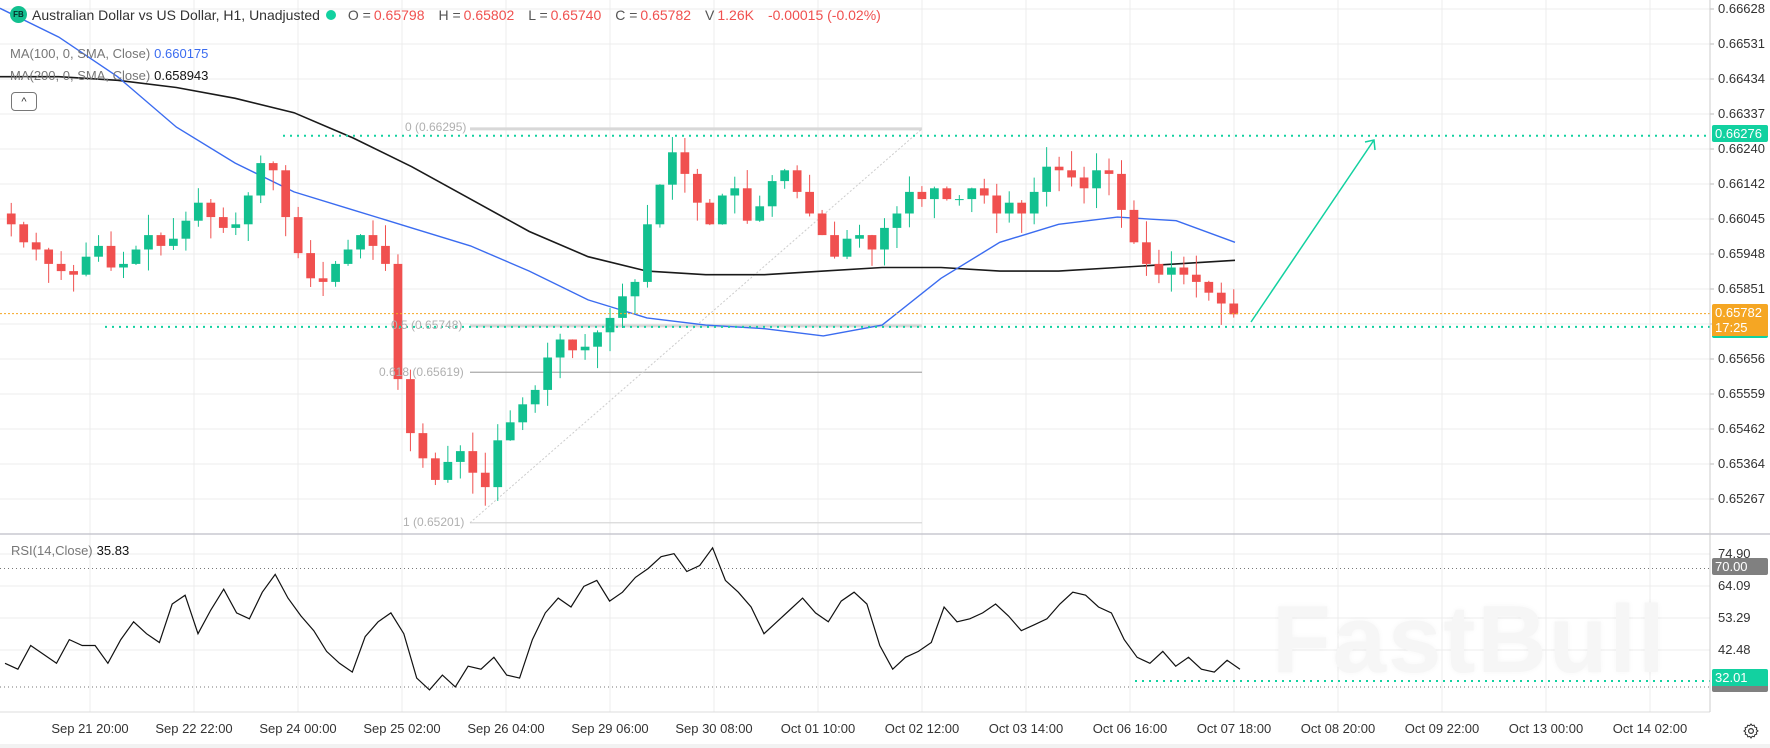 The image size is (1770, 748). What do you see at coordinates (1650, 728) in the screenshot?
I see `time-tick-label: Oct 14 02:00` at bounding box center [1650, 728].